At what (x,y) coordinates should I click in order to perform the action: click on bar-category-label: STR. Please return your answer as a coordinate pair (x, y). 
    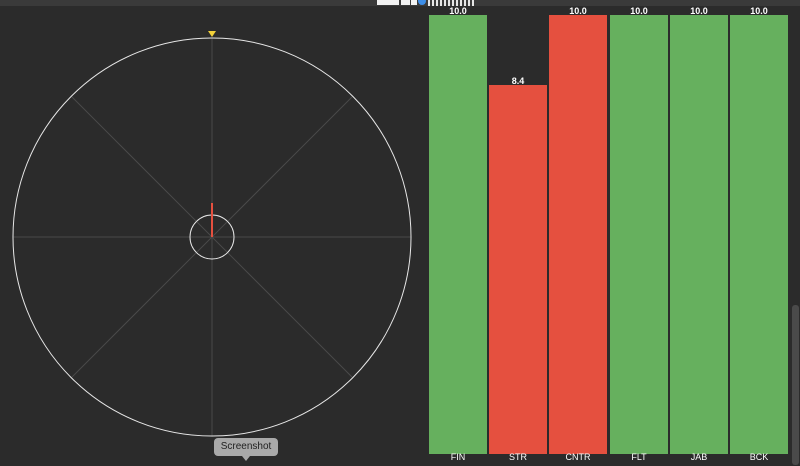
    Looking at the image, I should click on (518, 457).